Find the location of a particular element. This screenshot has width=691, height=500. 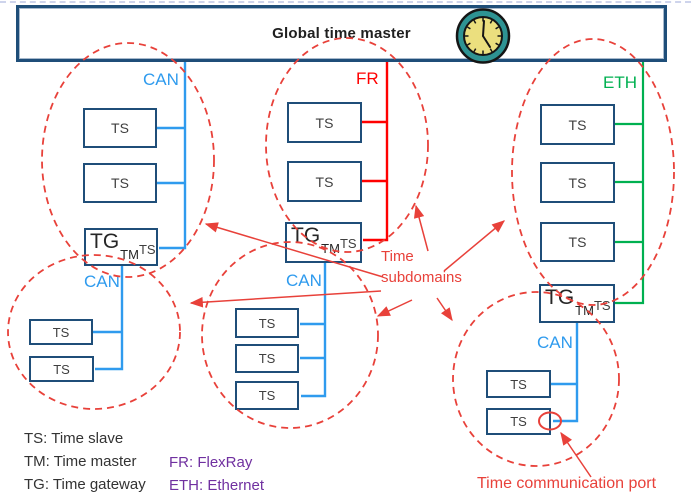

legend-fr: FR: FlexRay is located at coordinates (211, 462).